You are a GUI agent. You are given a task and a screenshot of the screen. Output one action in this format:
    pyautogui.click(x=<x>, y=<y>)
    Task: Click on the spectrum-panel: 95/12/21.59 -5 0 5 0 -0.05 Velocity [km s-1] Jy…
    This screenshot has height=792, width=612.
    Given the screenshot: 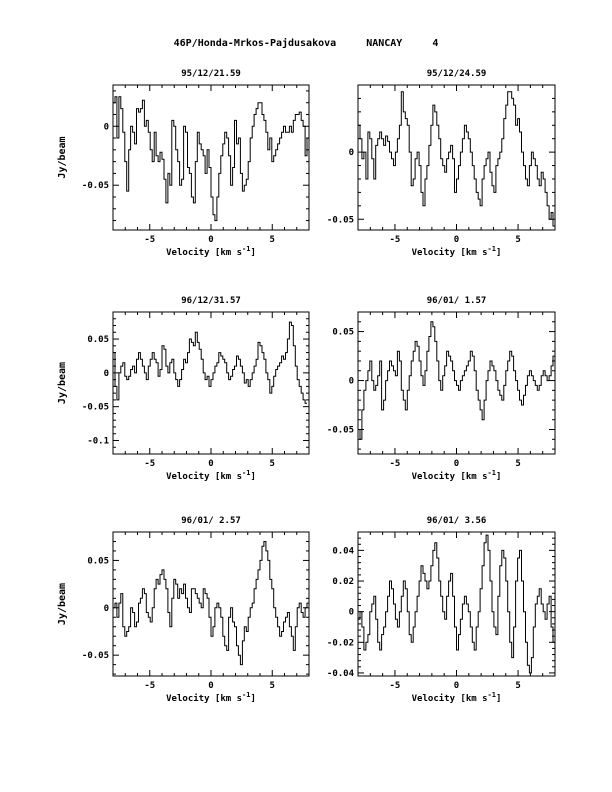 What is the action you would take?
    pyautogui.click(x=183, y=163)
    